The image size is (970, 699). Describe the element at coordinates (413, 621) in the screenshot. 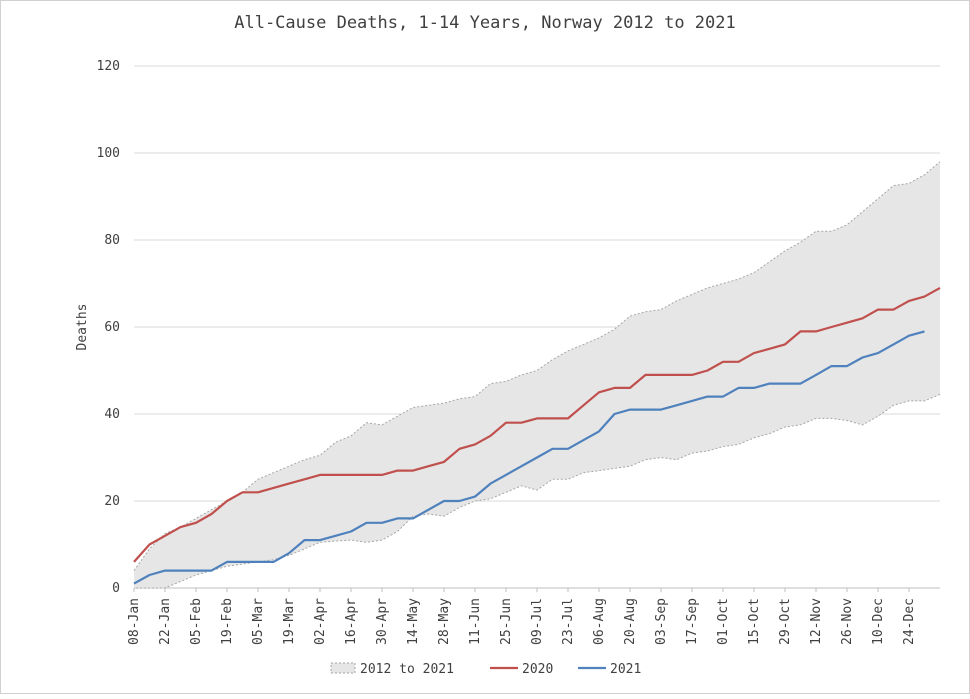

I see `x-tick-label: 14-May` at that location.